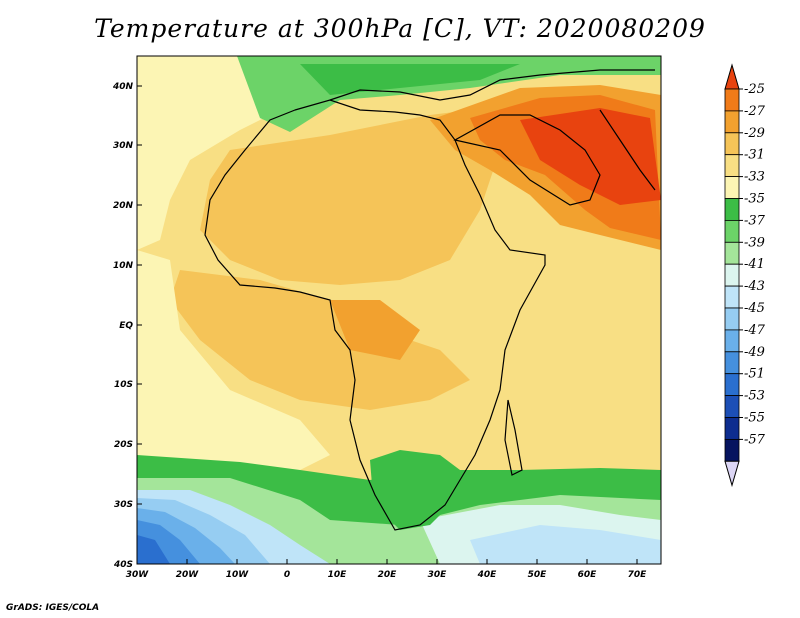 The width and height of the screenshot is (800, 618). Describe the element at coordinates (755, 330) in the screenshot. I see `colorbar-label: -47` at that location.